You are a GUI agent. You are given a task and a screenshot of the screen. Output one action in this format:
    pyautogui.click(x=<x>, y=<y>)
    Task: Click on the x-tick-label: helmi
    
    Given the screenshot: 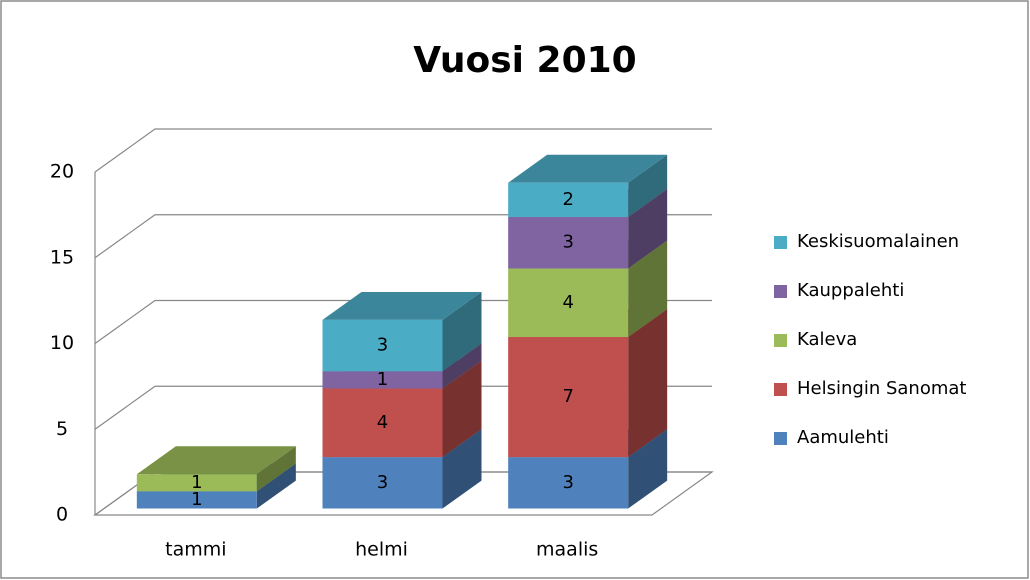 What is the action you would take?
    pyautogui.click(x=381, y=550)
    